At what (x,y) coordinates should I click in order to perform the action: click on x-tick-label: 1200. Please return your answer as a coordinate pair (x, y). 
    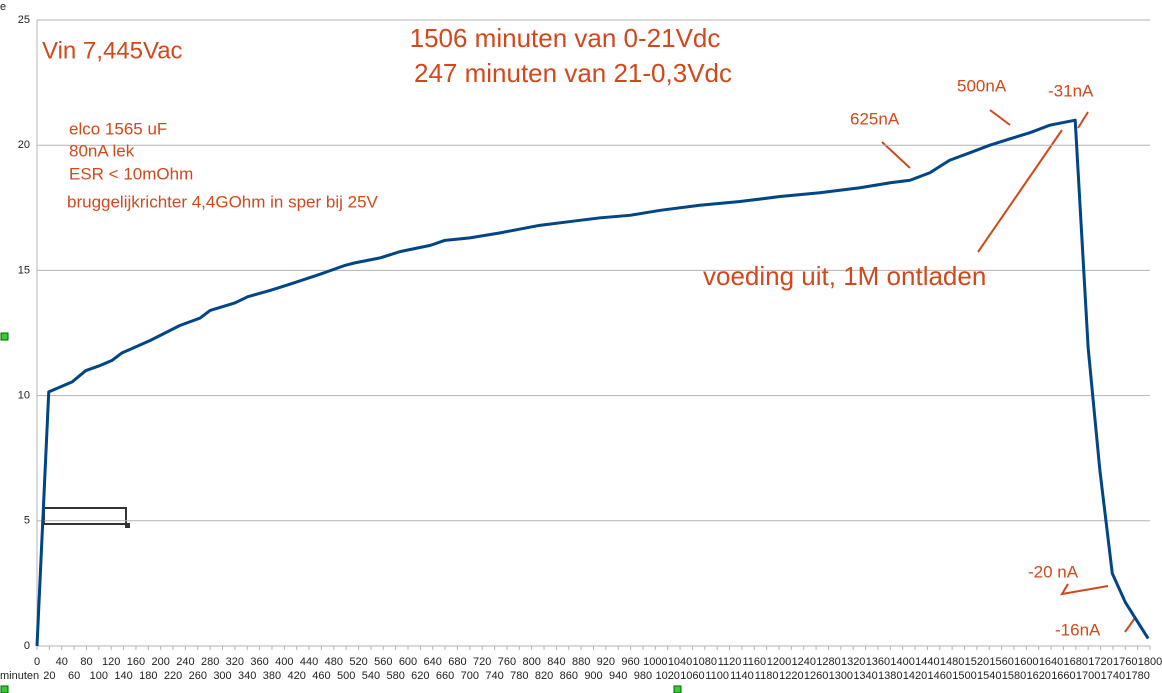
    Looking at the image, I should click on (779, 662).